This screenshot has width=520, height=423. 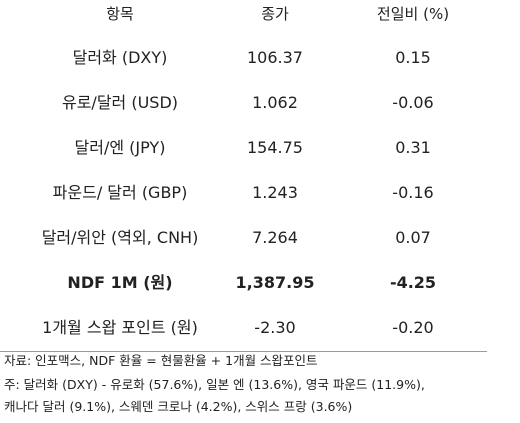 What do you see at coordinates (161, 360) in the screenshot?
I see `source-note: 자료: 인포맥스, NDF 환율 = 현물환율 + 1개월 스왑포인트` at bounding box center [161, 360].